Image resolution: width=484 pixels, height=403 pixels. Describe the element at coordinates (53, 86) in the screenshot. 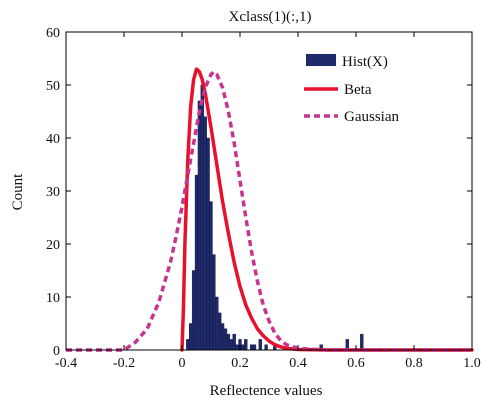

I see `y-tick-label: 50` at that location.